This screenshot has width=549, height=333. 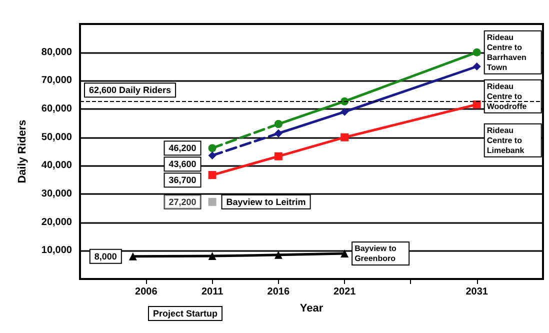 What do you see at coordinates (56, 52) in the screenshot?
I see `y-tick-label: 80,000` at bounding box center [56, 52].